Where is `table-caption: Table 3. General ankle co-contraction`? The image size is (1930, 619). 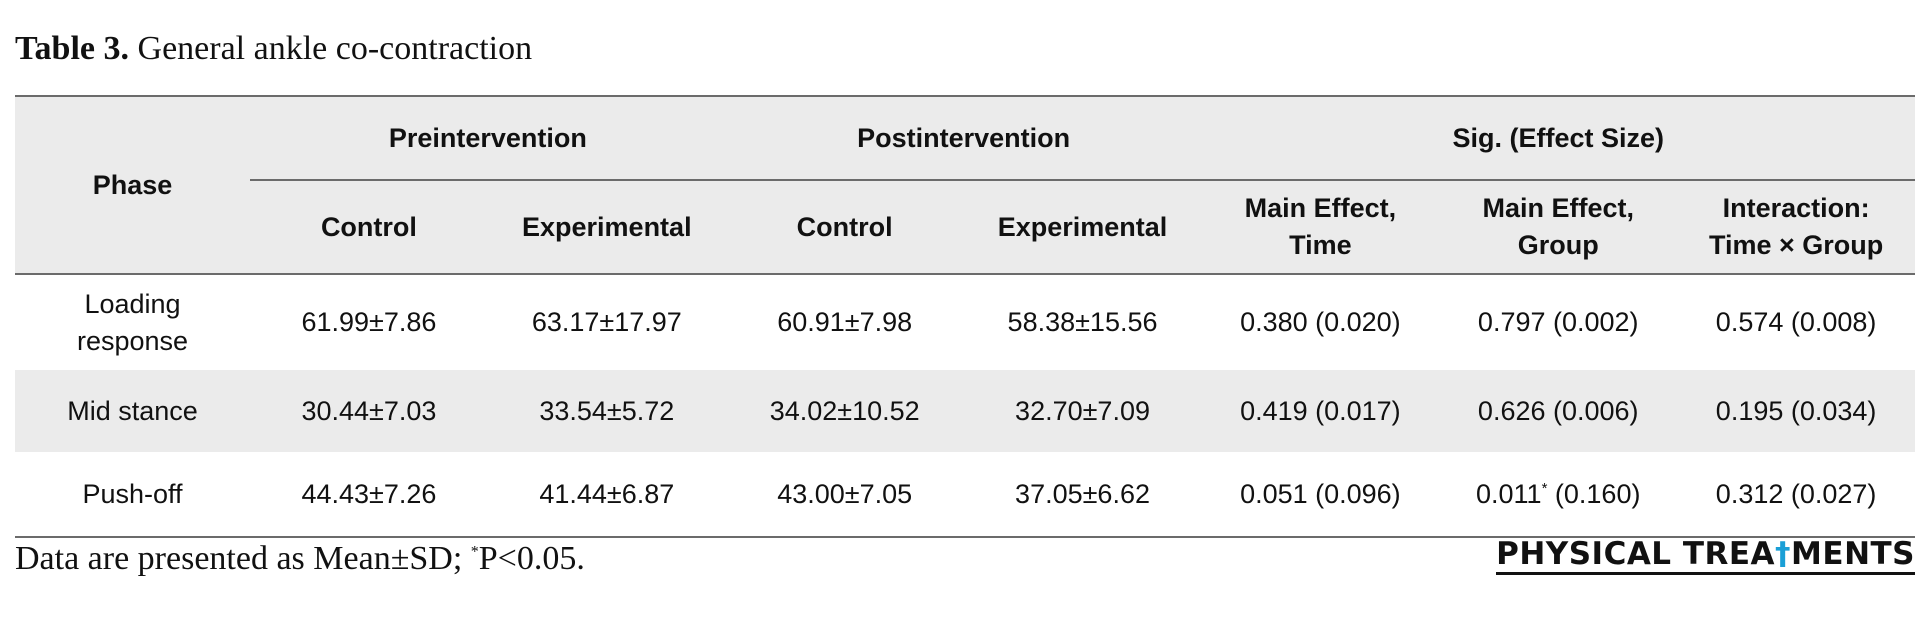 table-caption: Table 3. General ankle co-contraction is located at coordinates (273, 49).